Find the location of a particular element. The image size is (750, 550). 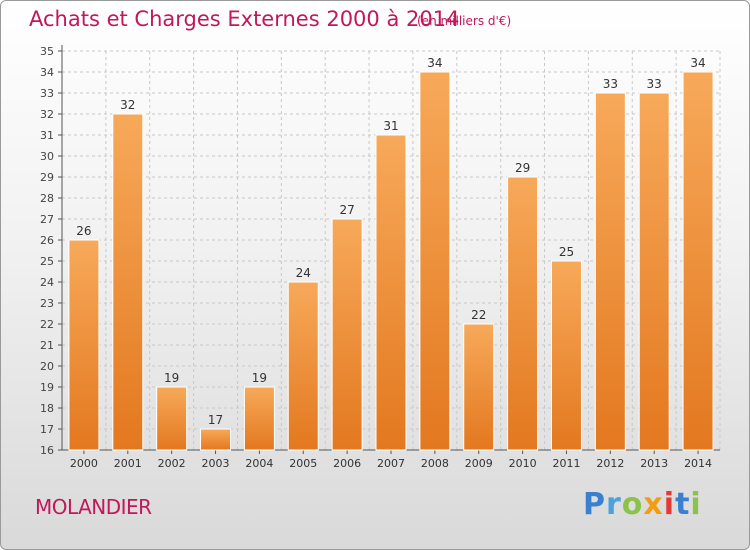

x-tick-label: 2002 is located at coordinates (172, 463).